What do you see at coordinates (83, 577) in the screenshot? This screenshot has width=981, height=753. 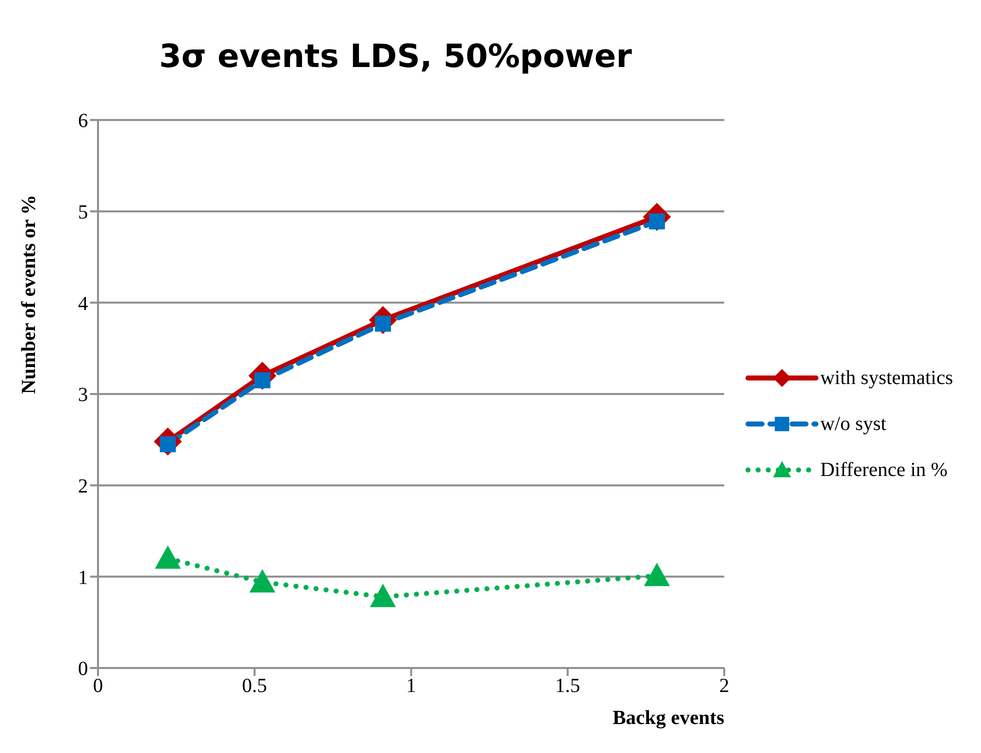 I see `y-tick-label: 1` at bounding box center [83, 577].